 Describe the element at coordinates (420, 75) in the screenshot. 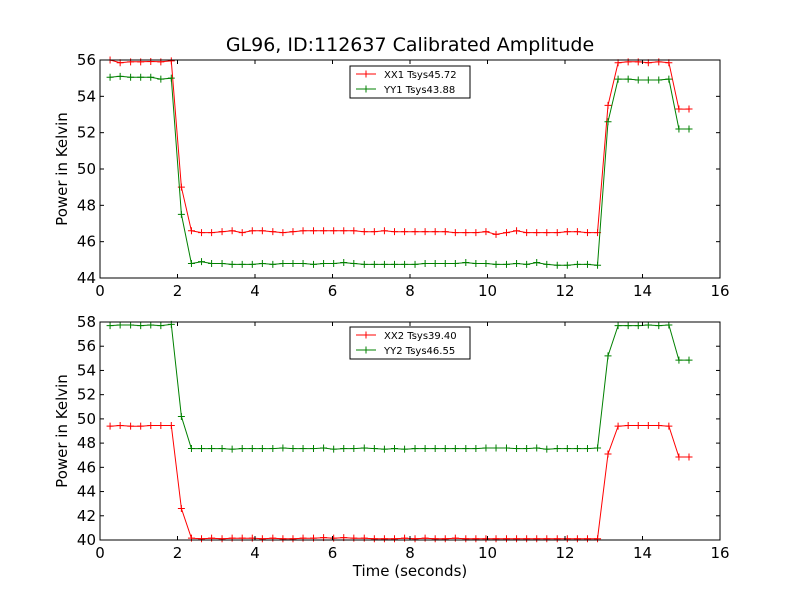

I see `legend-label: XX1 Tsys45.72` at that location.